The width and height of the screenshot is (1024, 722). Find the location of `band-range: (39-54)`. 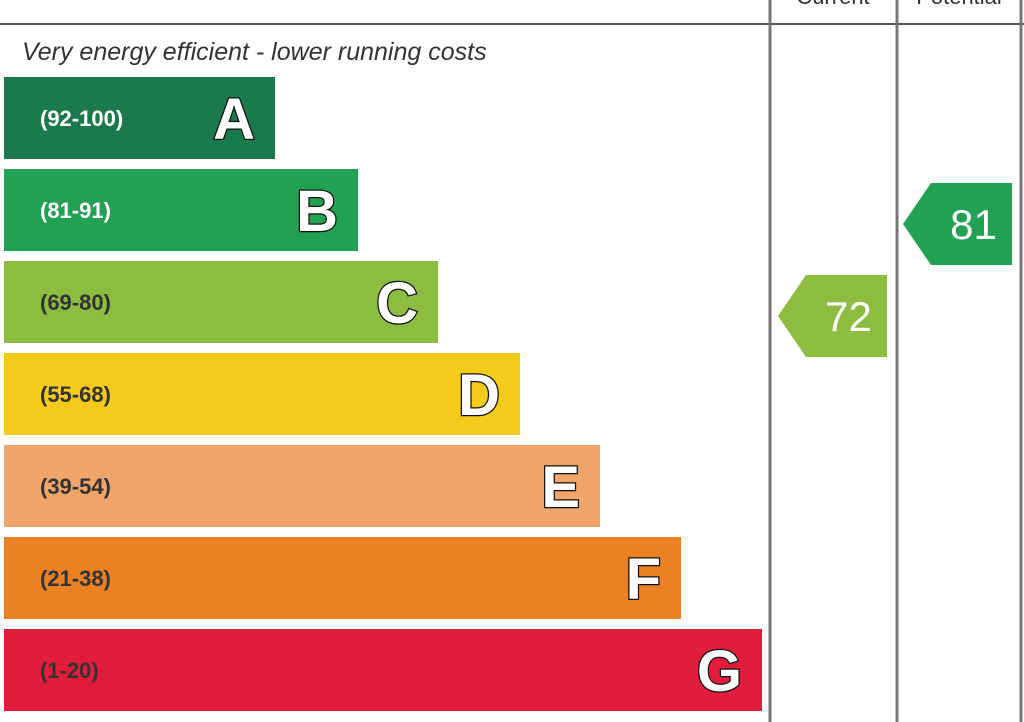

band-range: (39-54) is located at coordinates (75, 486).